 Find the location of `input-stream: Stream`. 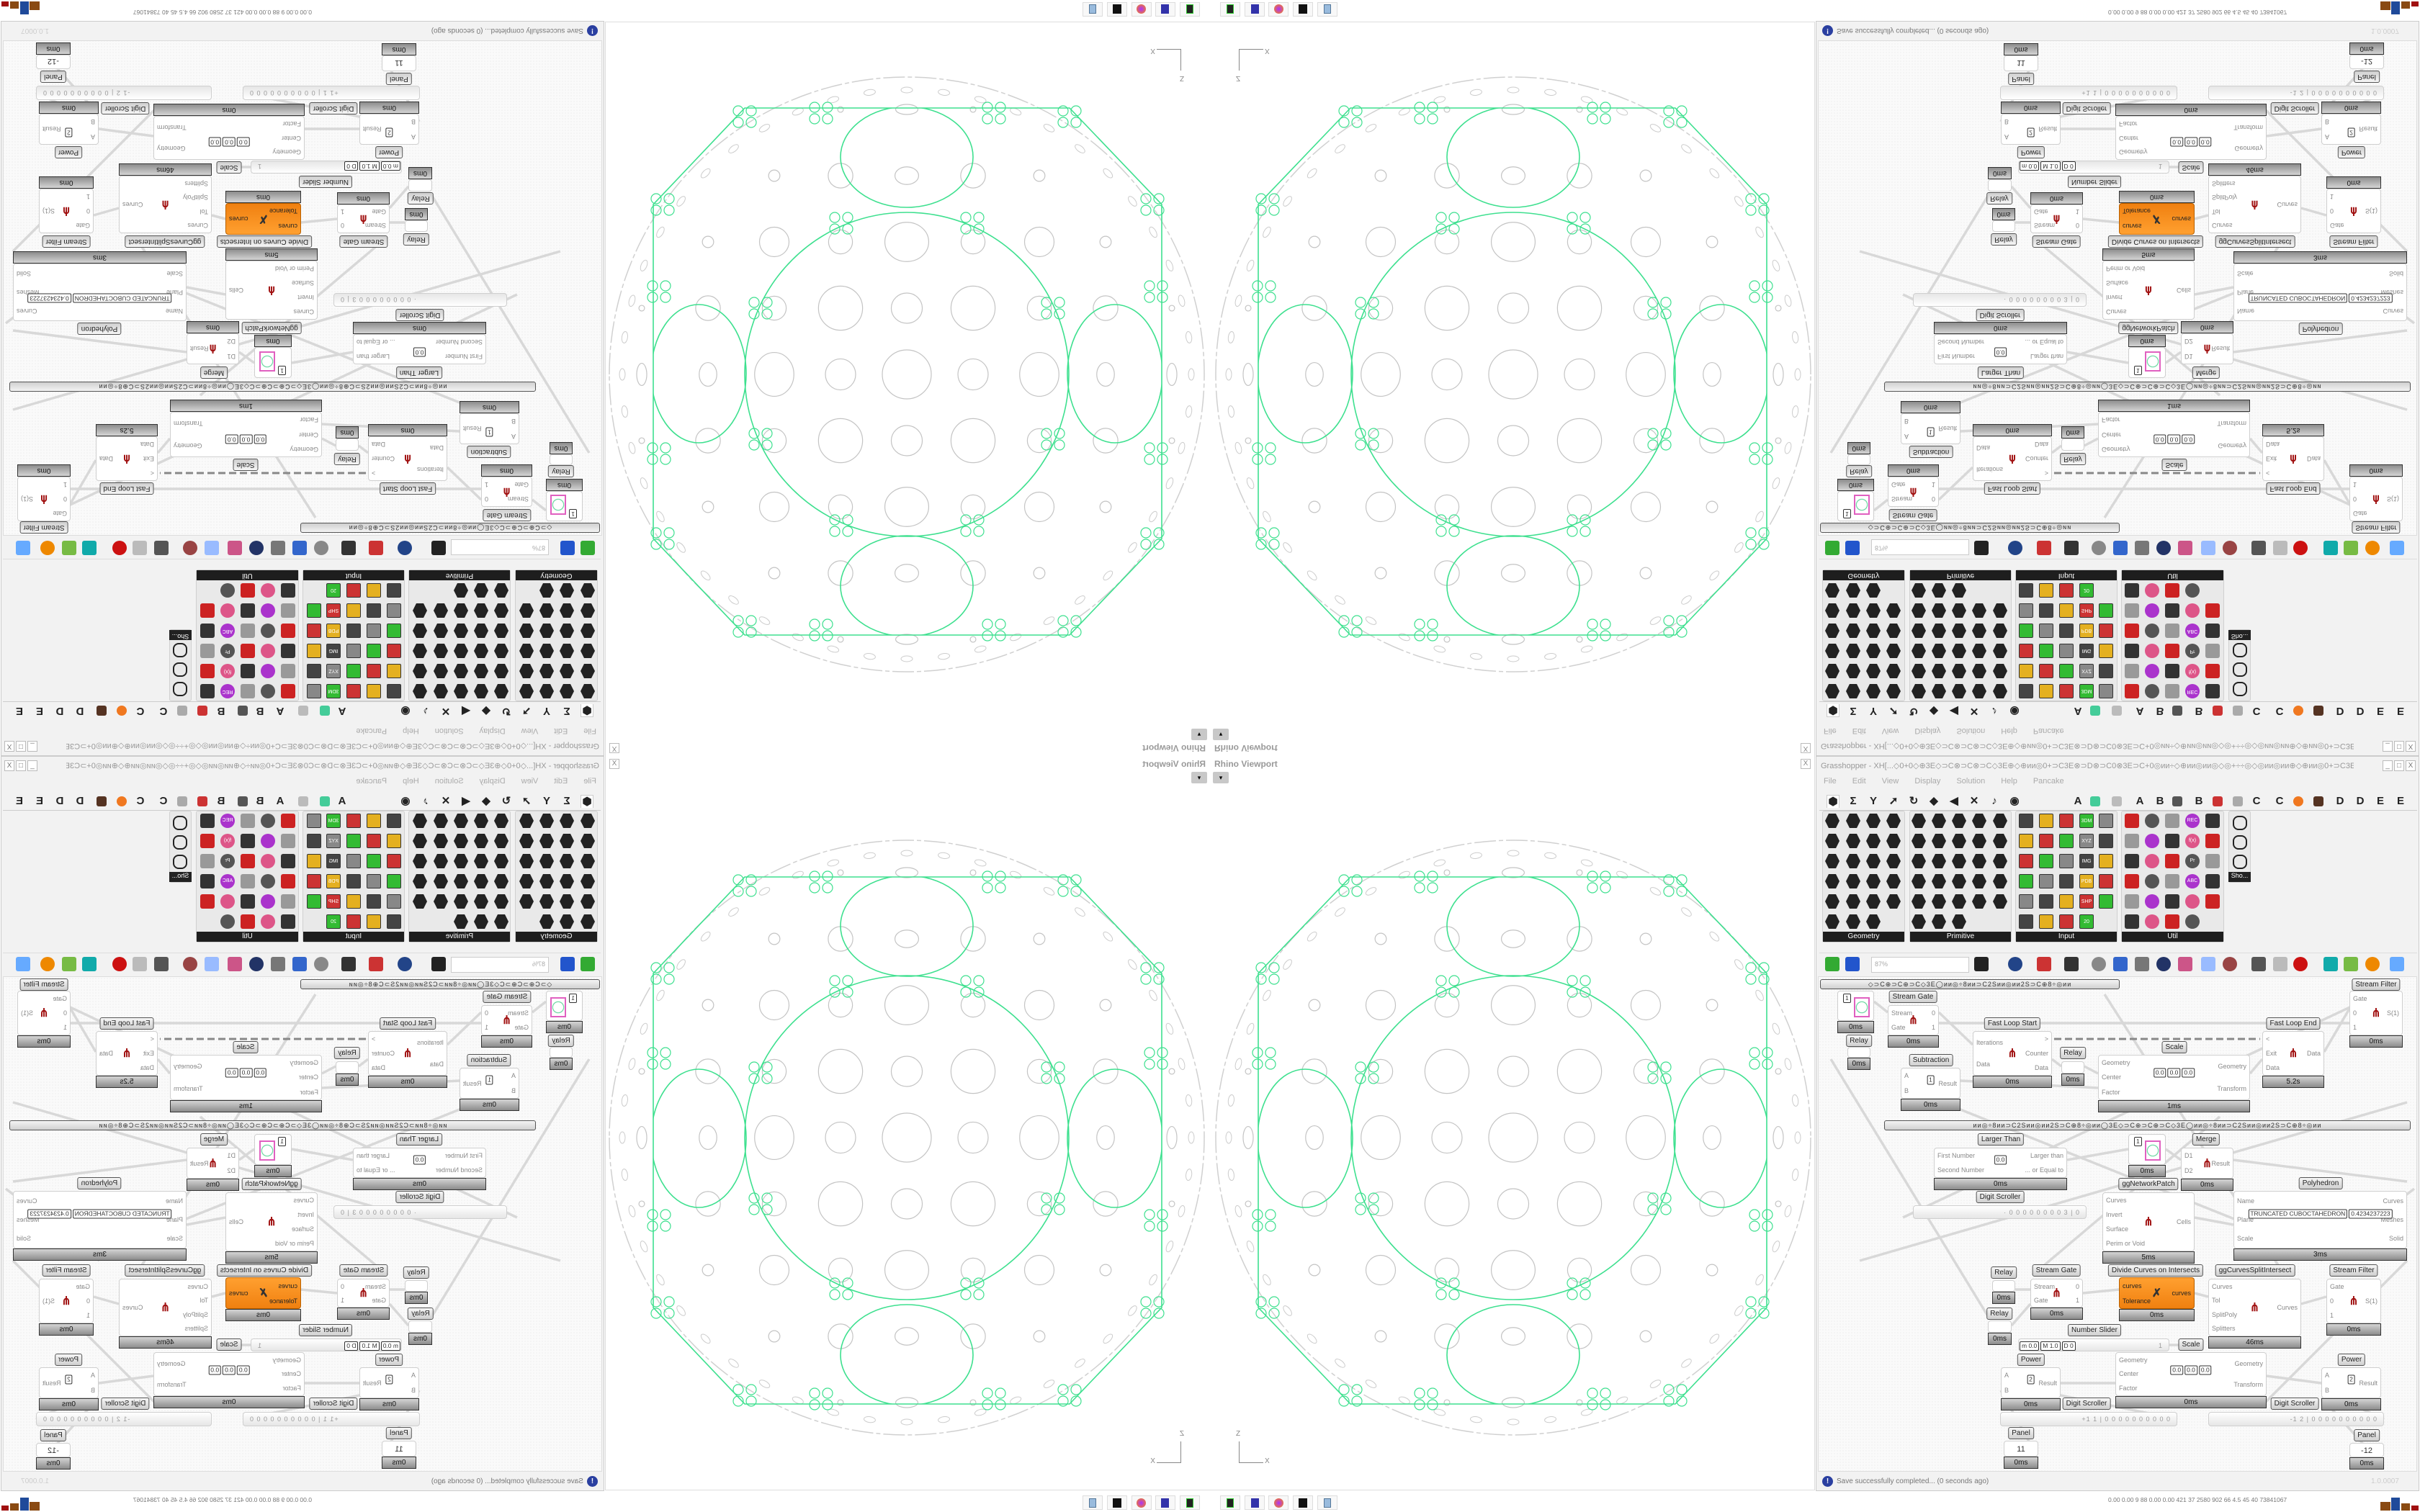

input-stream: Stream is located at coordinates (1902, 1013).